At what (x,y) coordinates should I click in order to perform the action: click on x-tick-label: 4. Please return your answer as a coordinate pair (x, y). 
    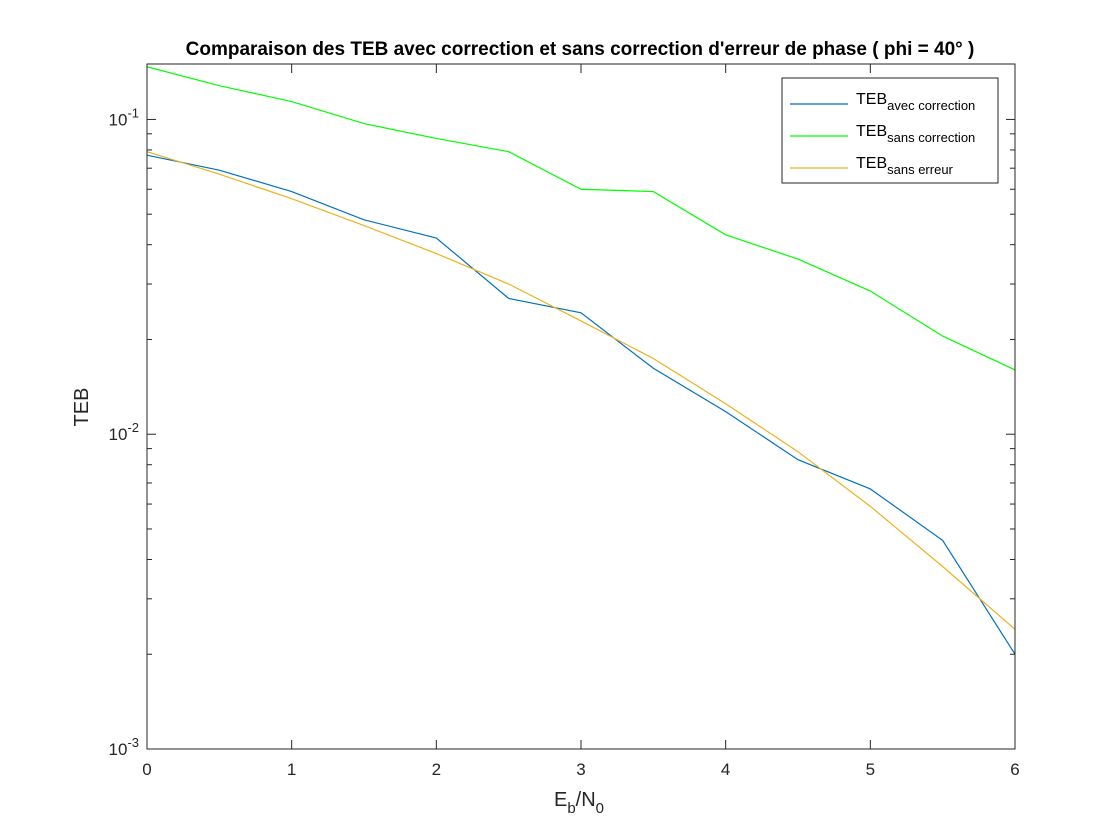
    Looking at the image, I should click on (725, 769).